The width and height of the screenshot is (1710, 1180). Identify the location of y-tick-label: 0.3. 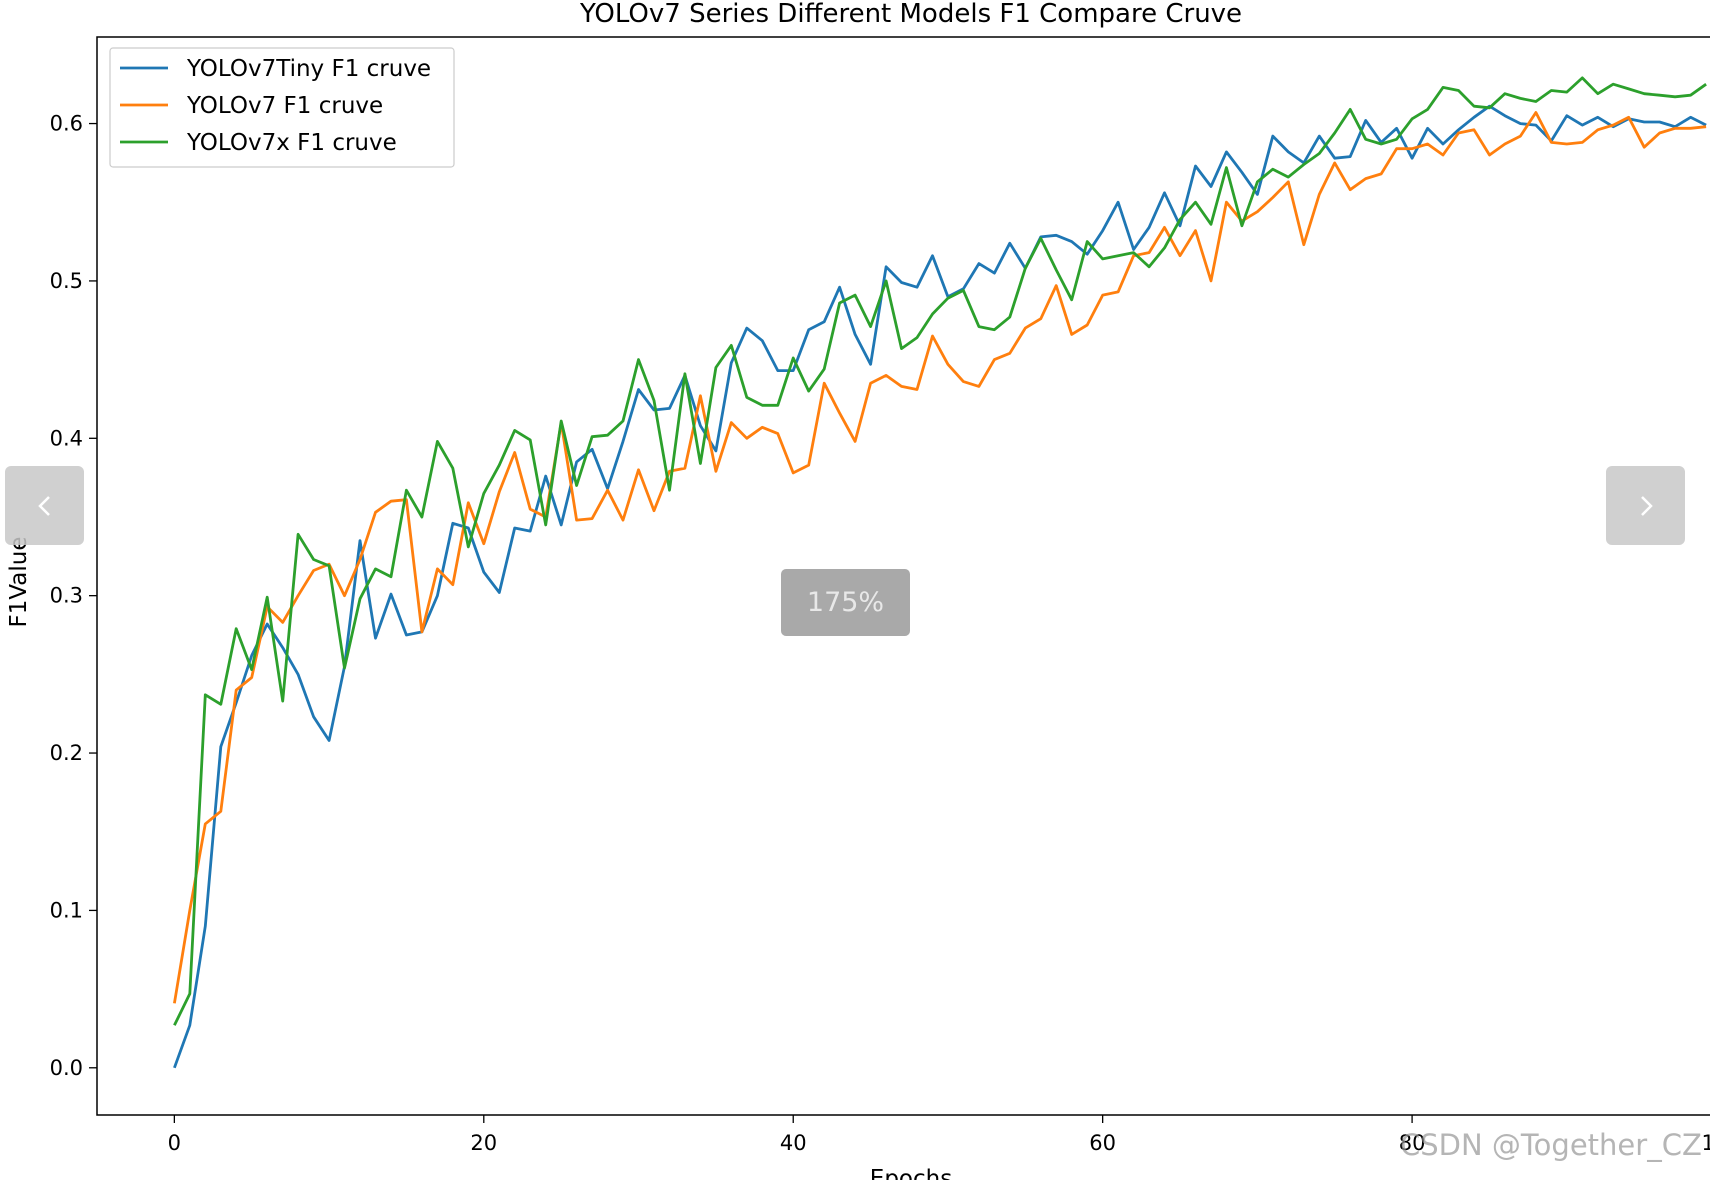
(66, 596).